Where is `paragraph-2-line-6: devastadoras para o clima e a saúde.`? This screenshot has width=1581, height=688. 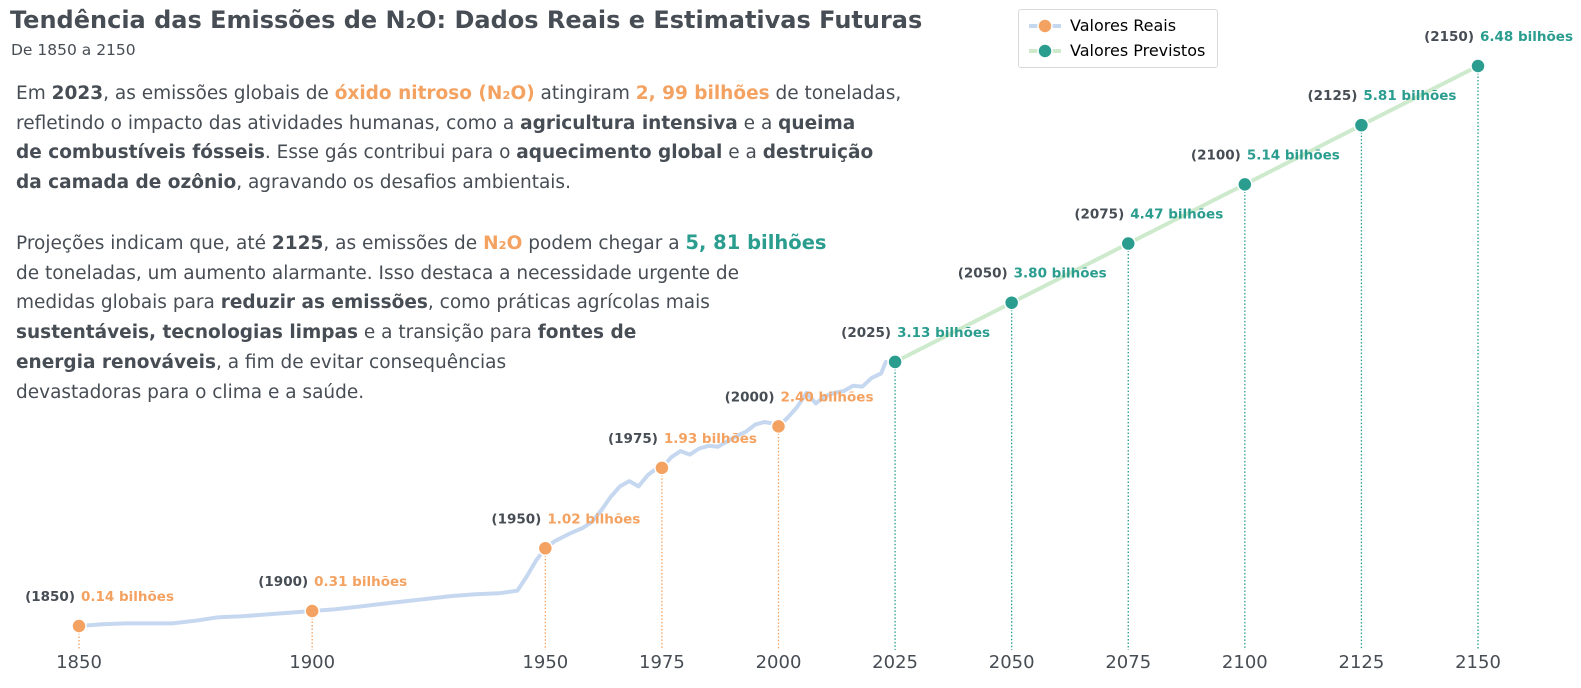 paragraph-2-line-6: devastadoras para o clima e a saúde. is located at coordinates (190, 392).